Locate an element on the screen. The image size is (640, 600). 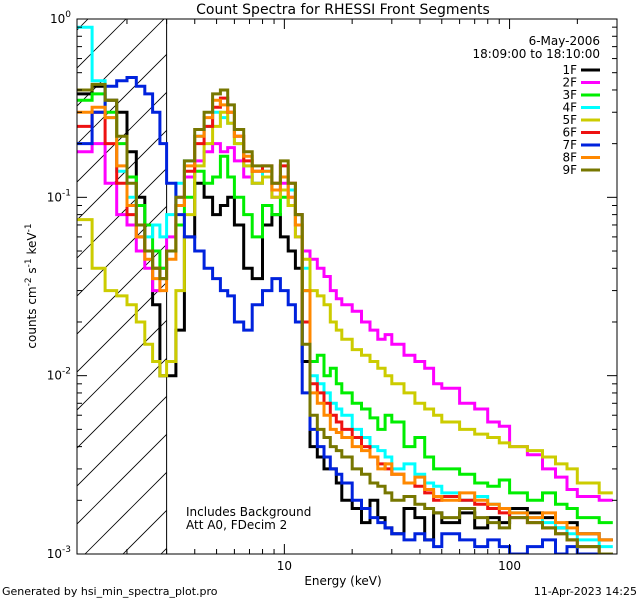
legend-label-1F: 1F is located at coordinates (569, 70).